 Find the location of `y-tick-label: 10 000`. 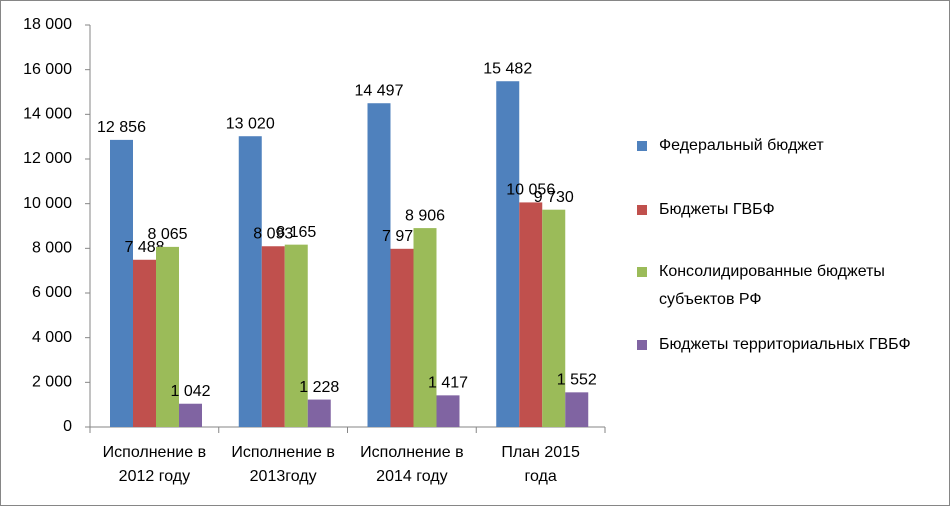

y-tick-label: 10 000 is located at coordinates (47, 203).